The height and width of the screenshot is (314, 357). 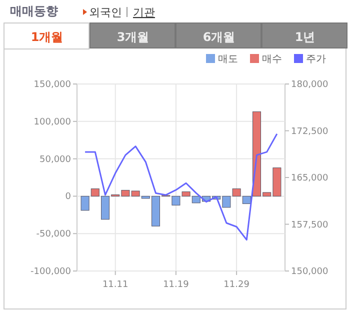 What do you see at coordinates (228, 59) in the screenshot?
I see `legend-label: 매도` at bounding box center [228, 59].